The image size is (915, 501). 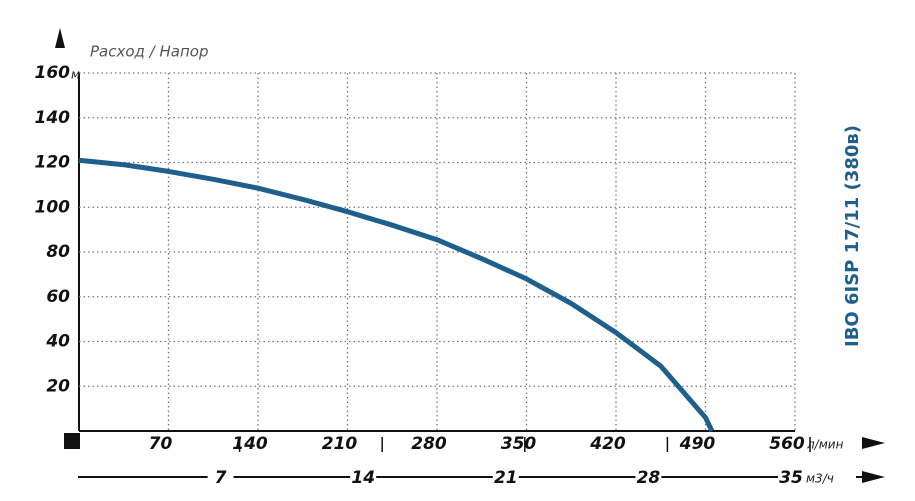 What do you see at coordinates (53, 118) in the screenshot?
I see `y-tick-label: 140` at bounding box center [53, 118].